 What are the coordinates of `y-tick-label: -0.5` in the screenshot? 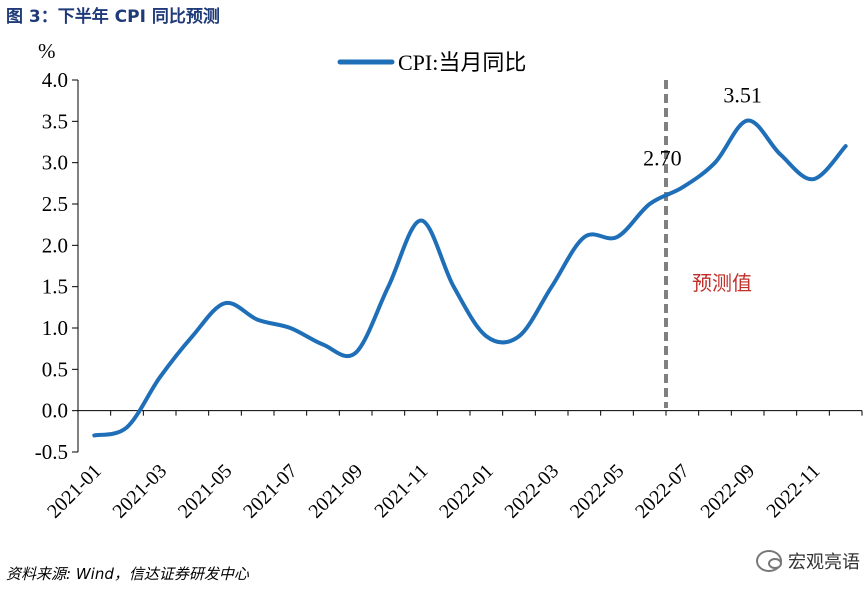 It's located at (51, 452).